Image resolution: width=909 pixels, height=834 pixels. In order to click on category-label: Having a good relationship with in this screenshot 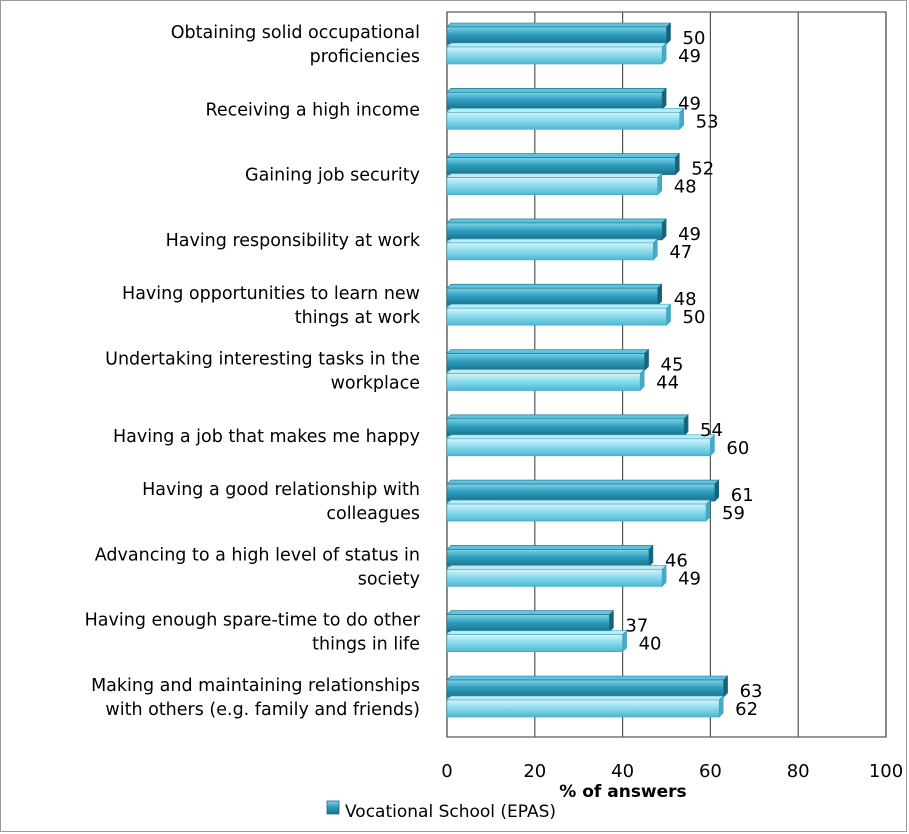, I will do `click(281, 490)`.